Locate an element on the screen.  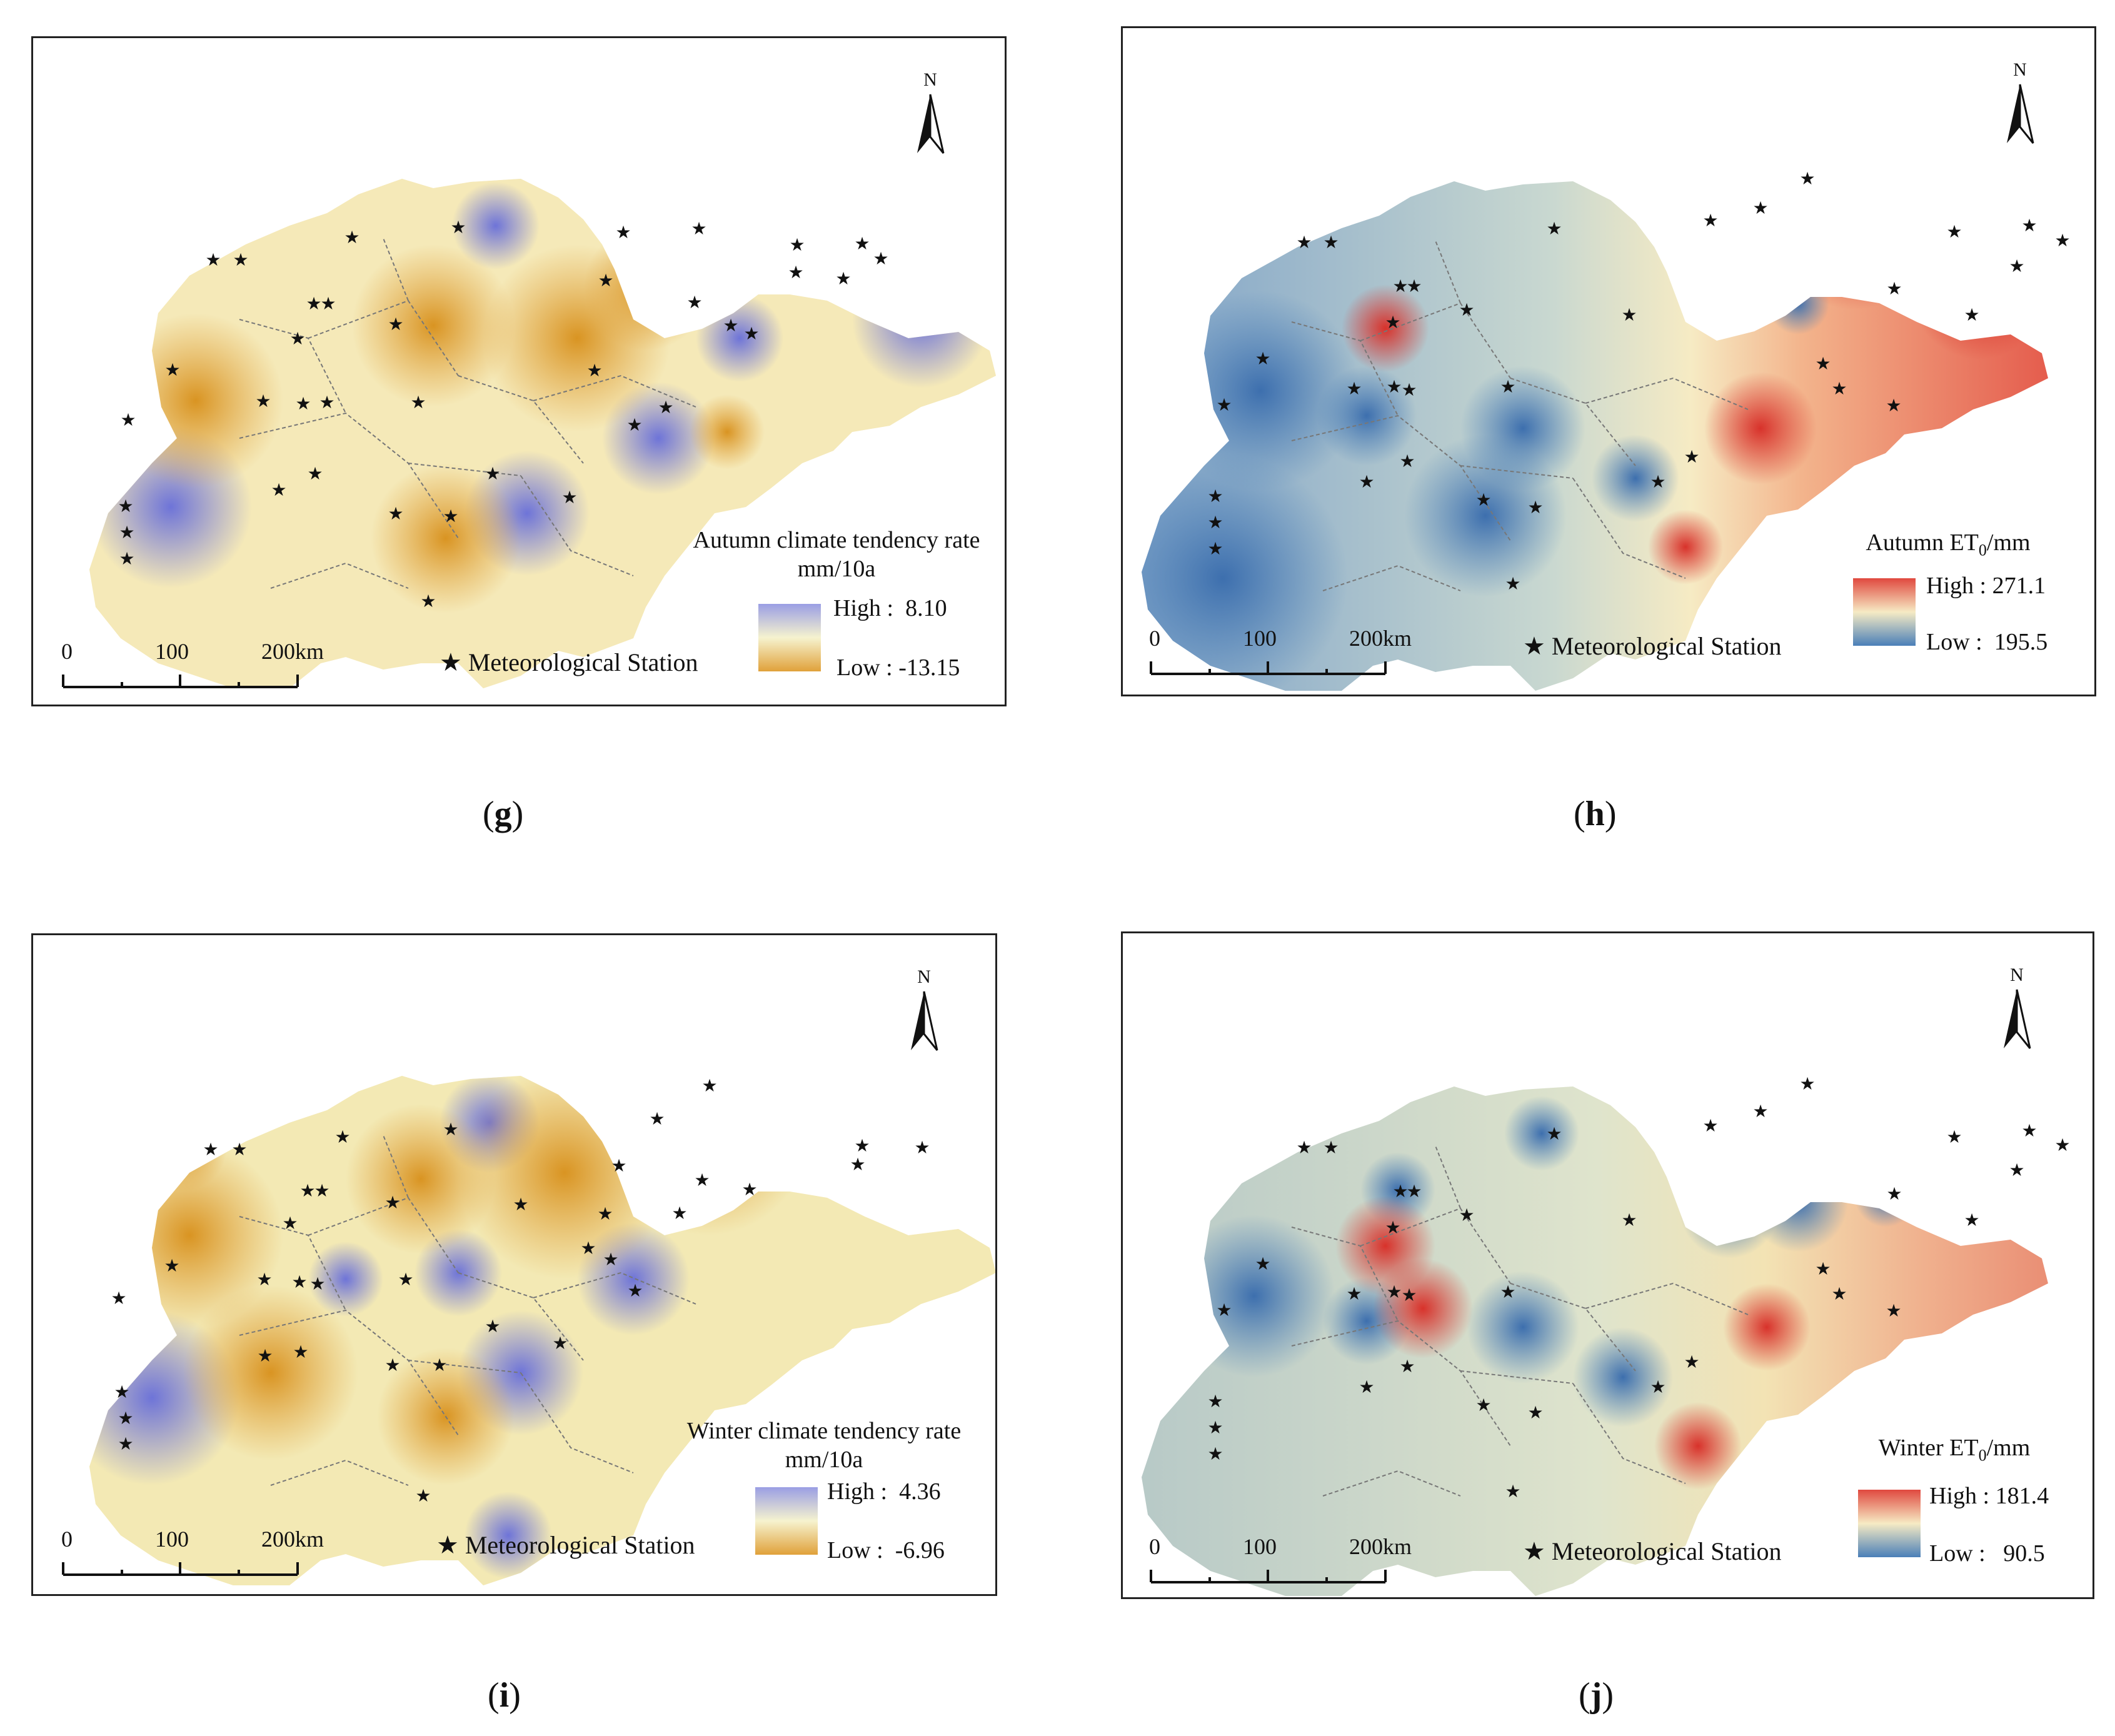
legend-high: High : 8.10 is located at coordinates (890, 609).